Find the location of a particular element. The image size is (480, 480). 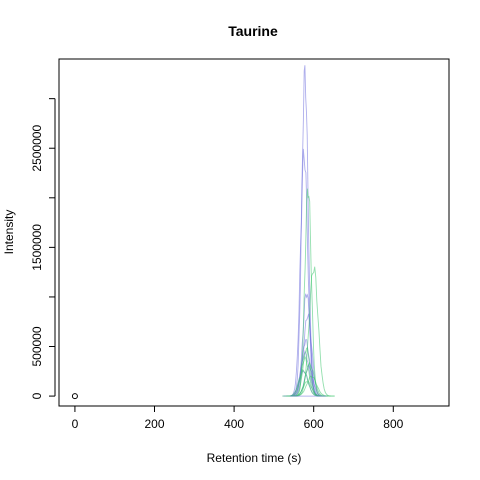

y-axis-label: Intensity is located at coordinates (9, 232).